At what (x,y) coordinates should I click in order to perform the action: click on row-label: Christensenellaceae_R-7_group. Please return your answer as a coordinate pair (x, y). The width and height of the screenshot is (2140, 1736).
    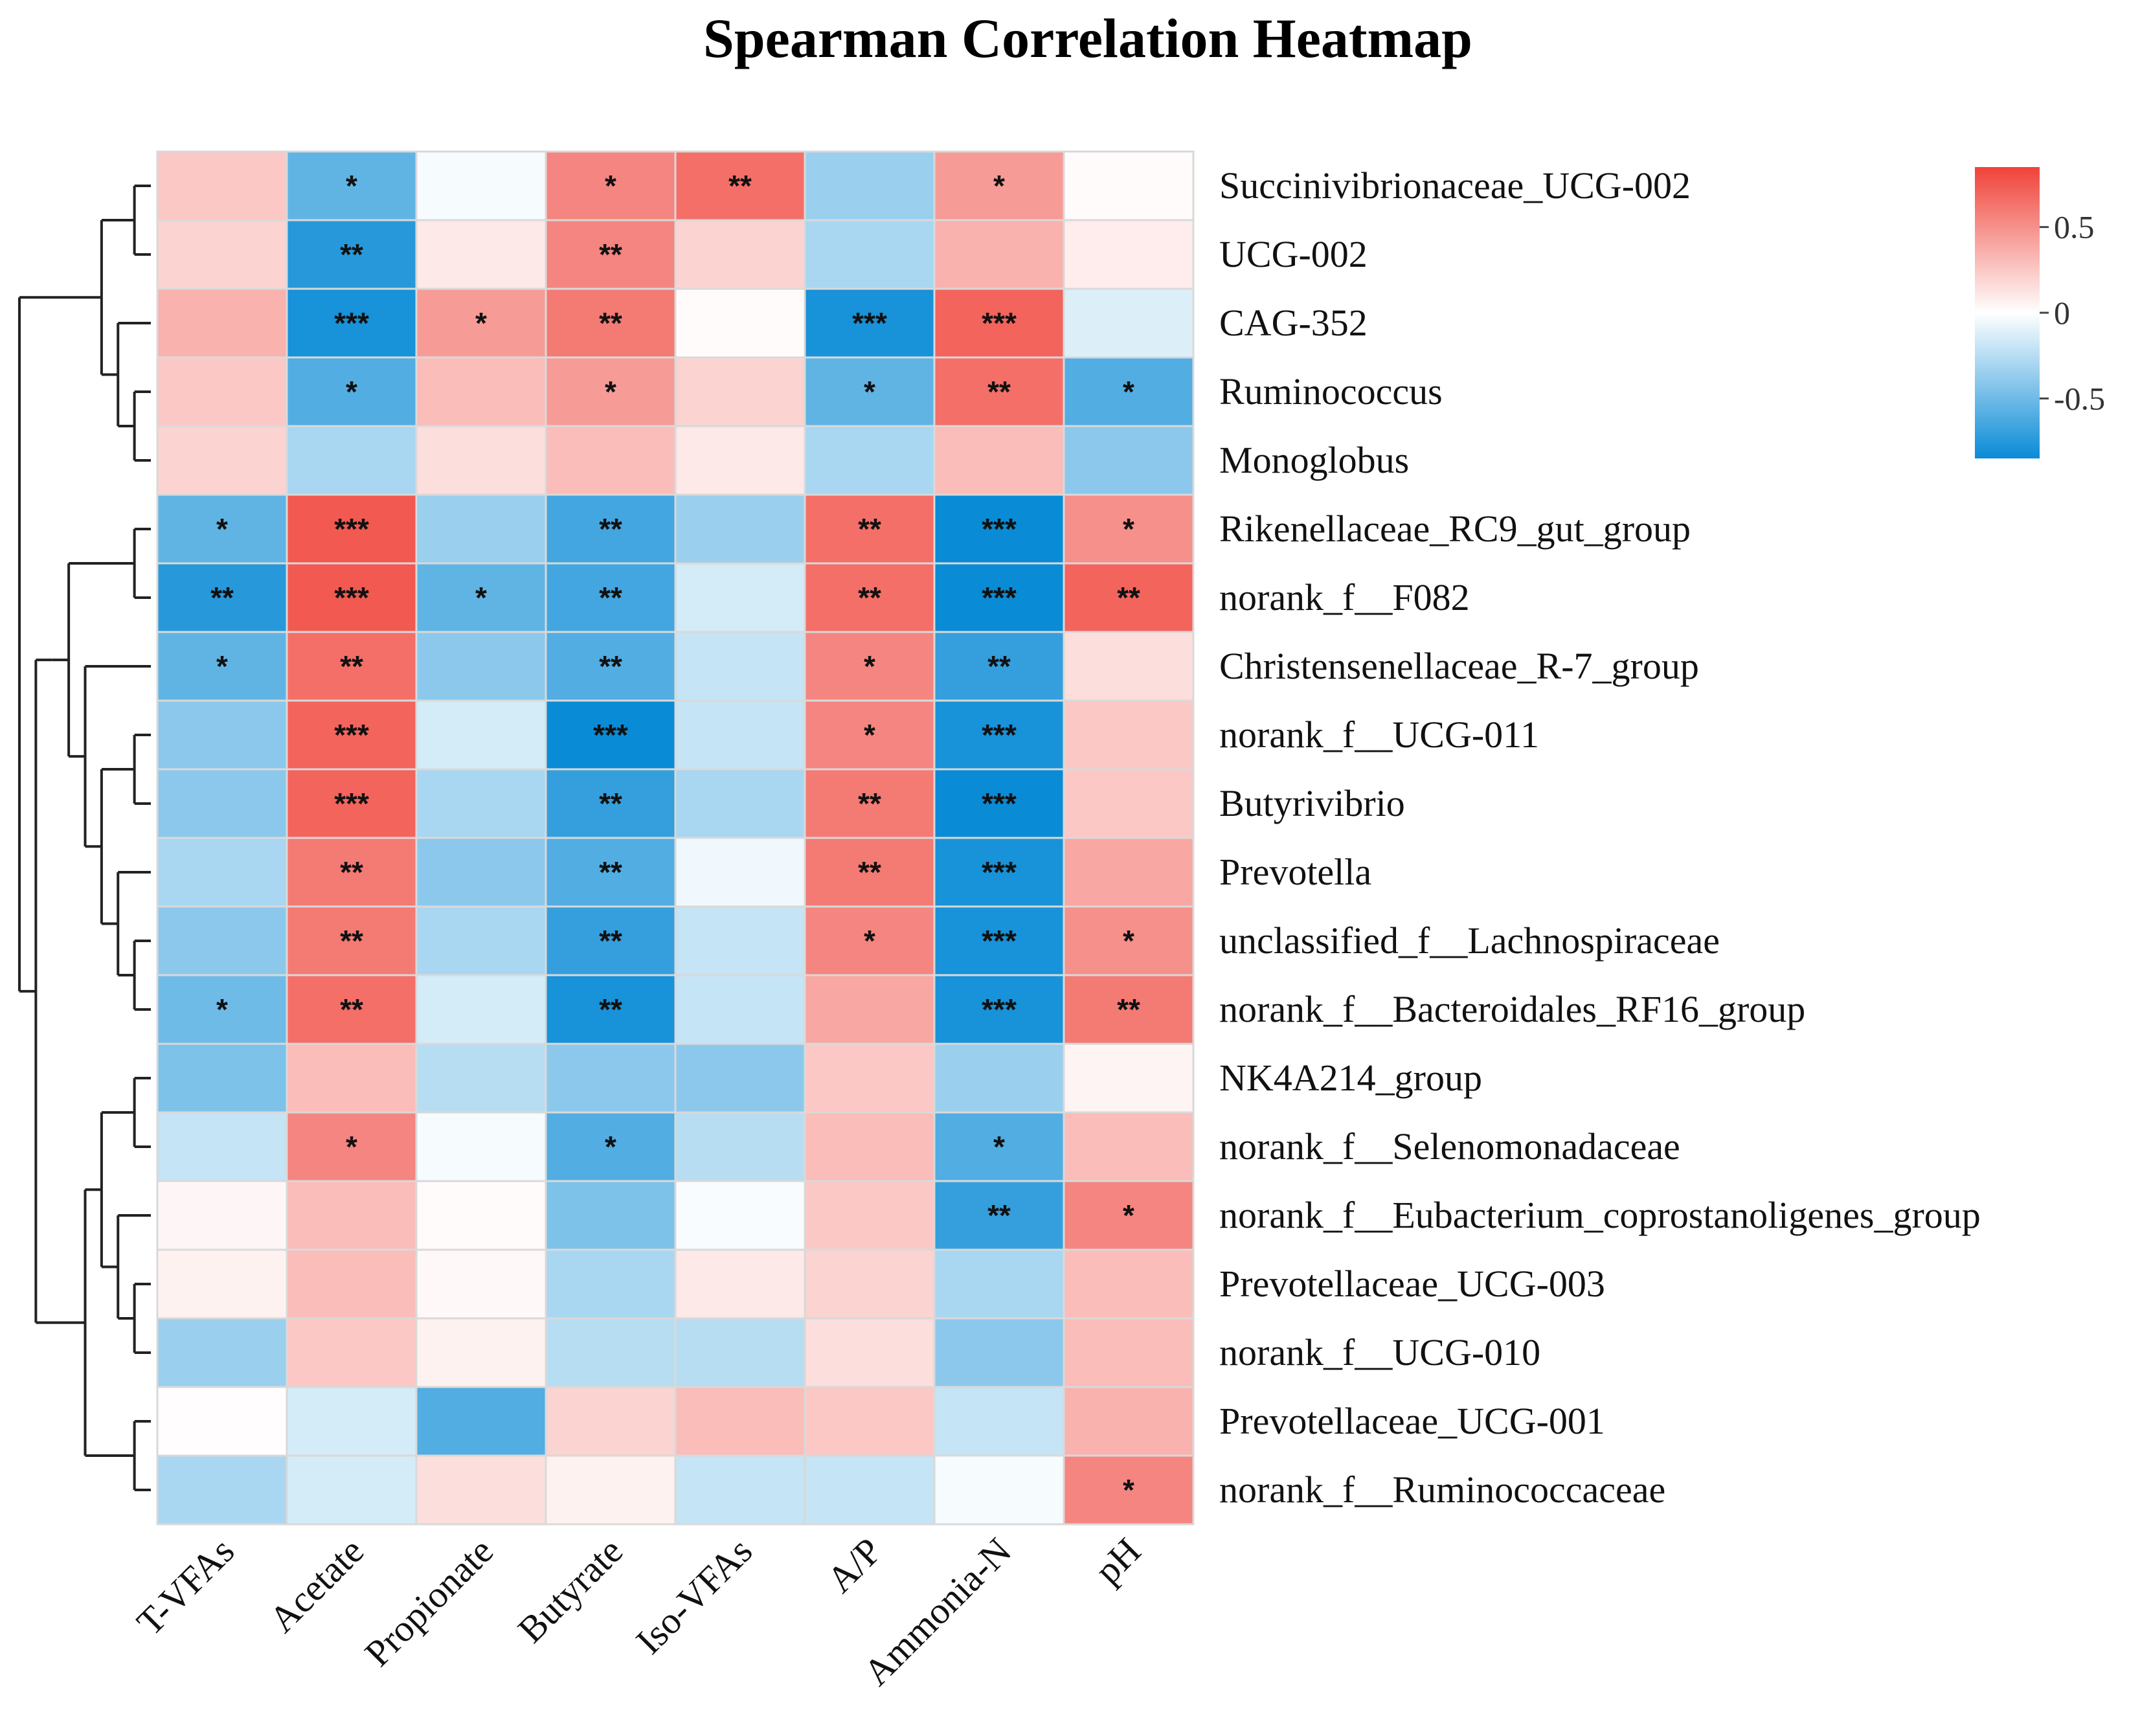
    Looking at the image, I should click on (1459, 666).